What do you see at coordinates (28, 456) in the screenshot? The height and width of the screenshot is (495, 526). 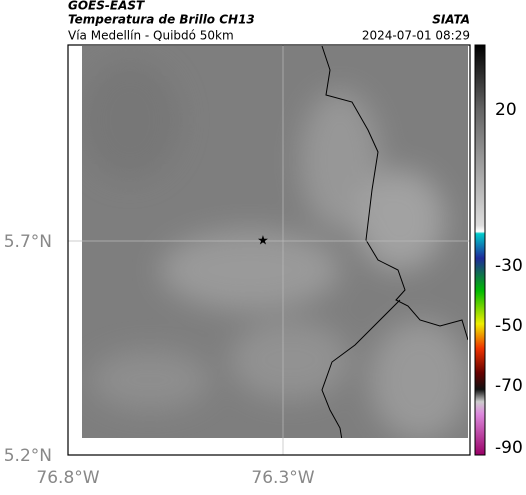 I see `lat-tick: 5.2°N` at bounding box center [28, 456].